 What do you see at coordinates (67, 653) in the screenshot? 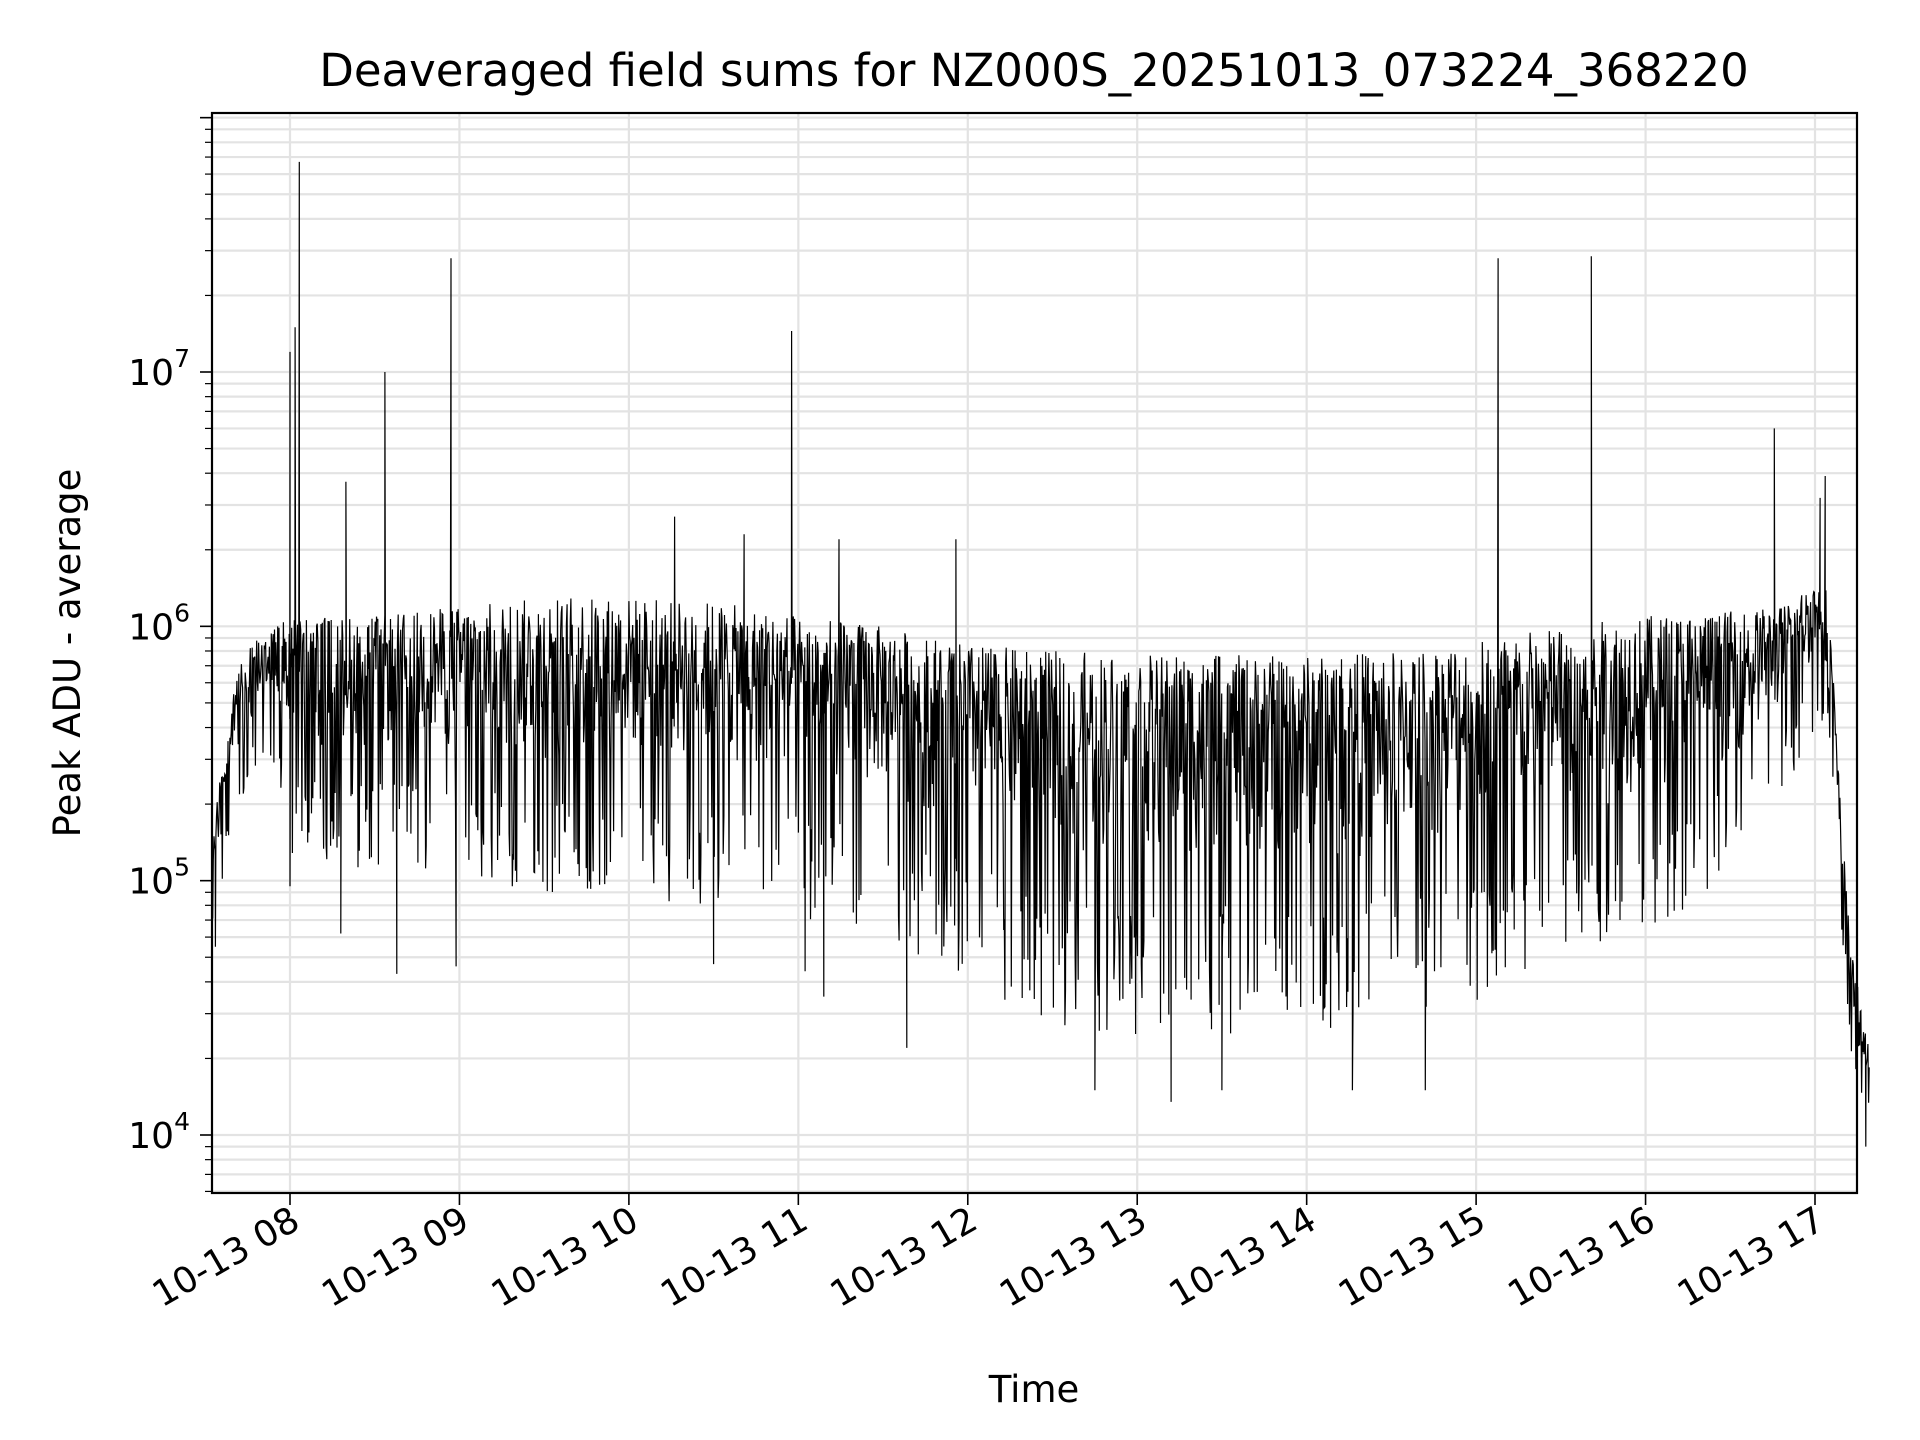
I see `y-axis-label: Peak ADU - average` at bounding box center [67, 653].